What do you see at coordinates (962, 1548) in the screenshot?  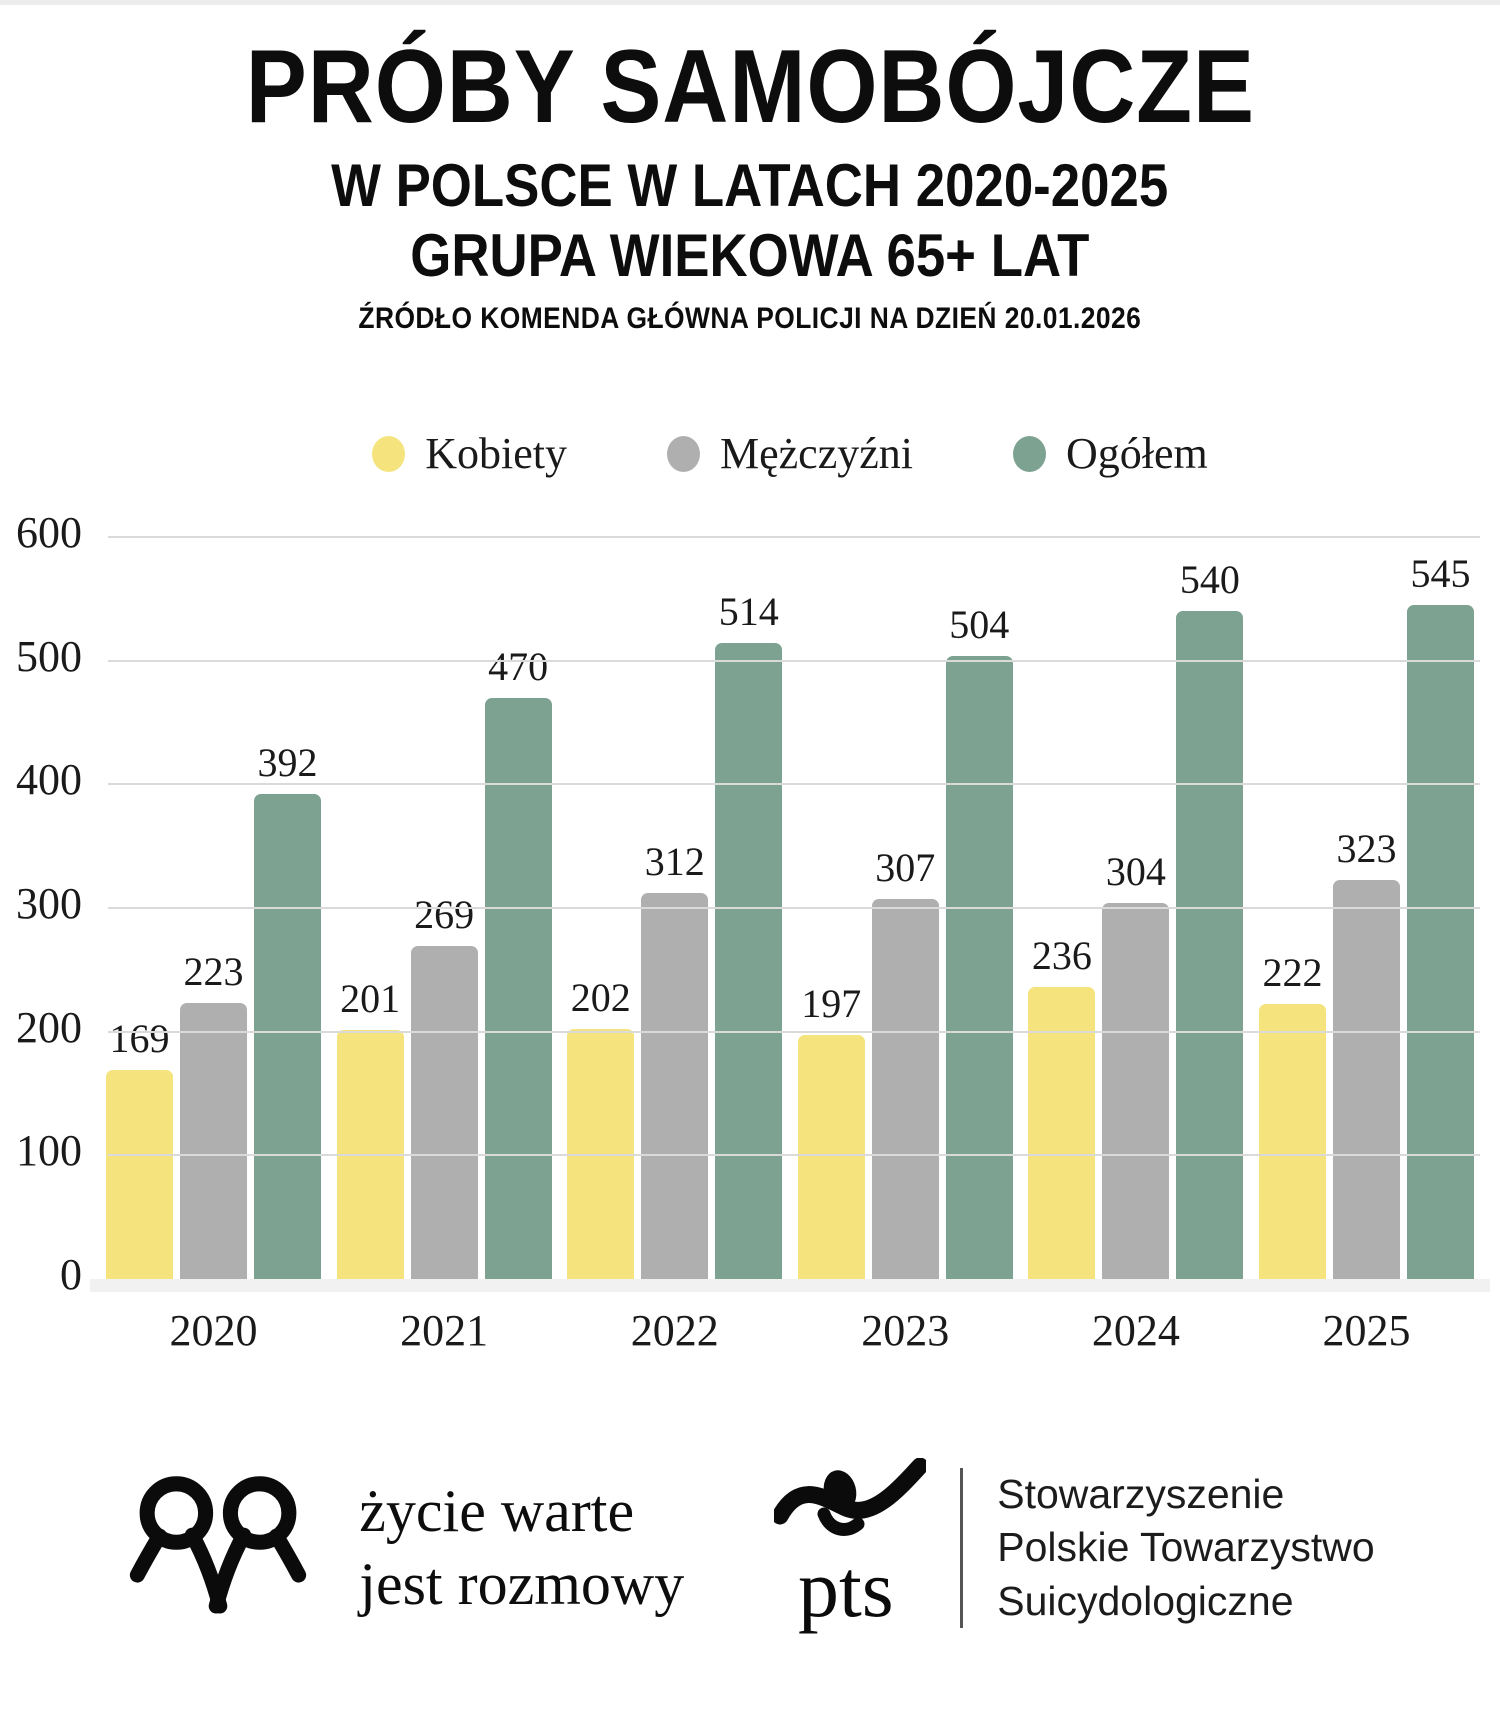 I see `divider-line` at bounding box center [962, 1548].